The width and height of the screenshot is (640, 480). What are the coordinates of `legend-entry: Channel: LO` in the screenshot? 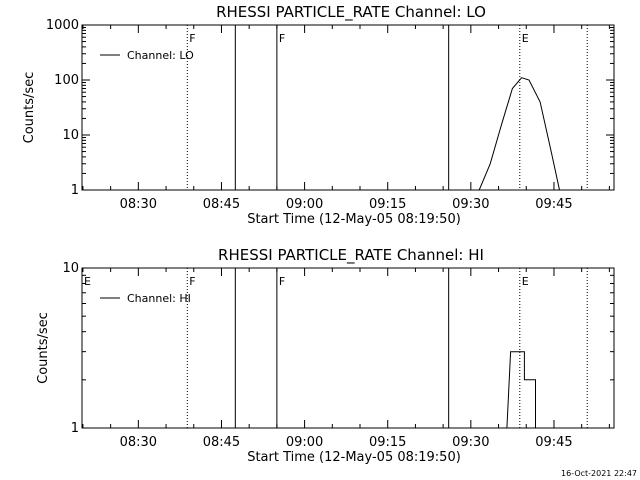 It's located at (160, 55).